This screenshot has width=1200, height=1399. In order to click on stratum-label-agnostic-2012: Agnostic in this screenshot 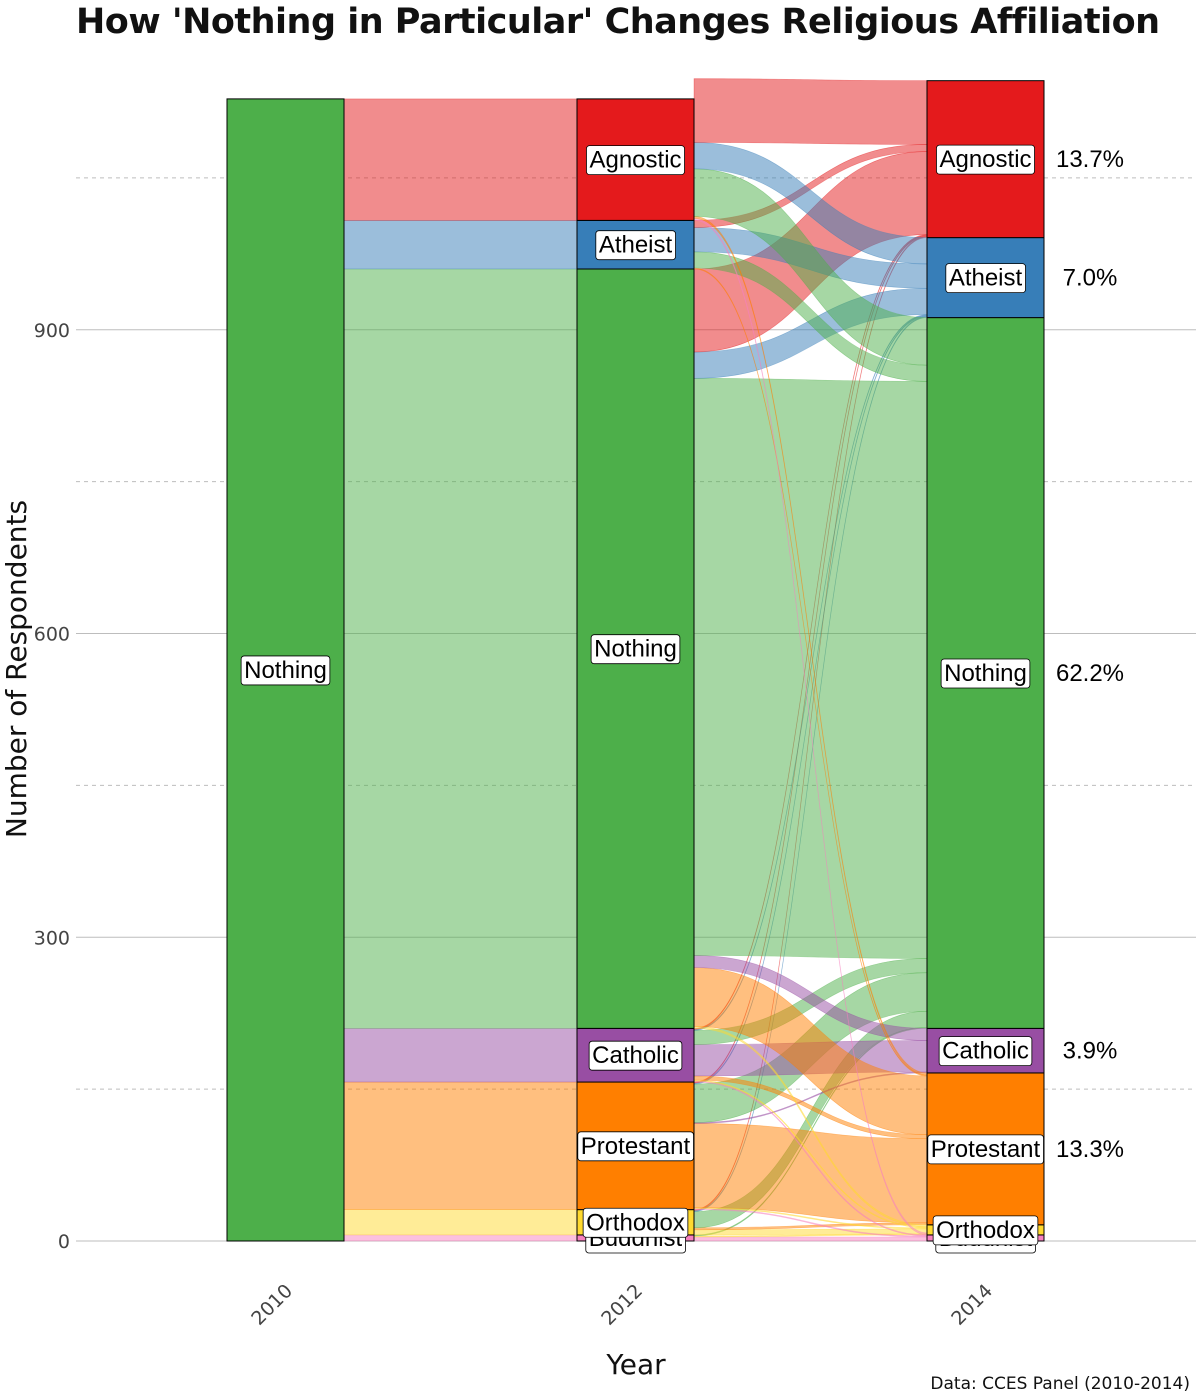, I will do `click(635, 160)`.